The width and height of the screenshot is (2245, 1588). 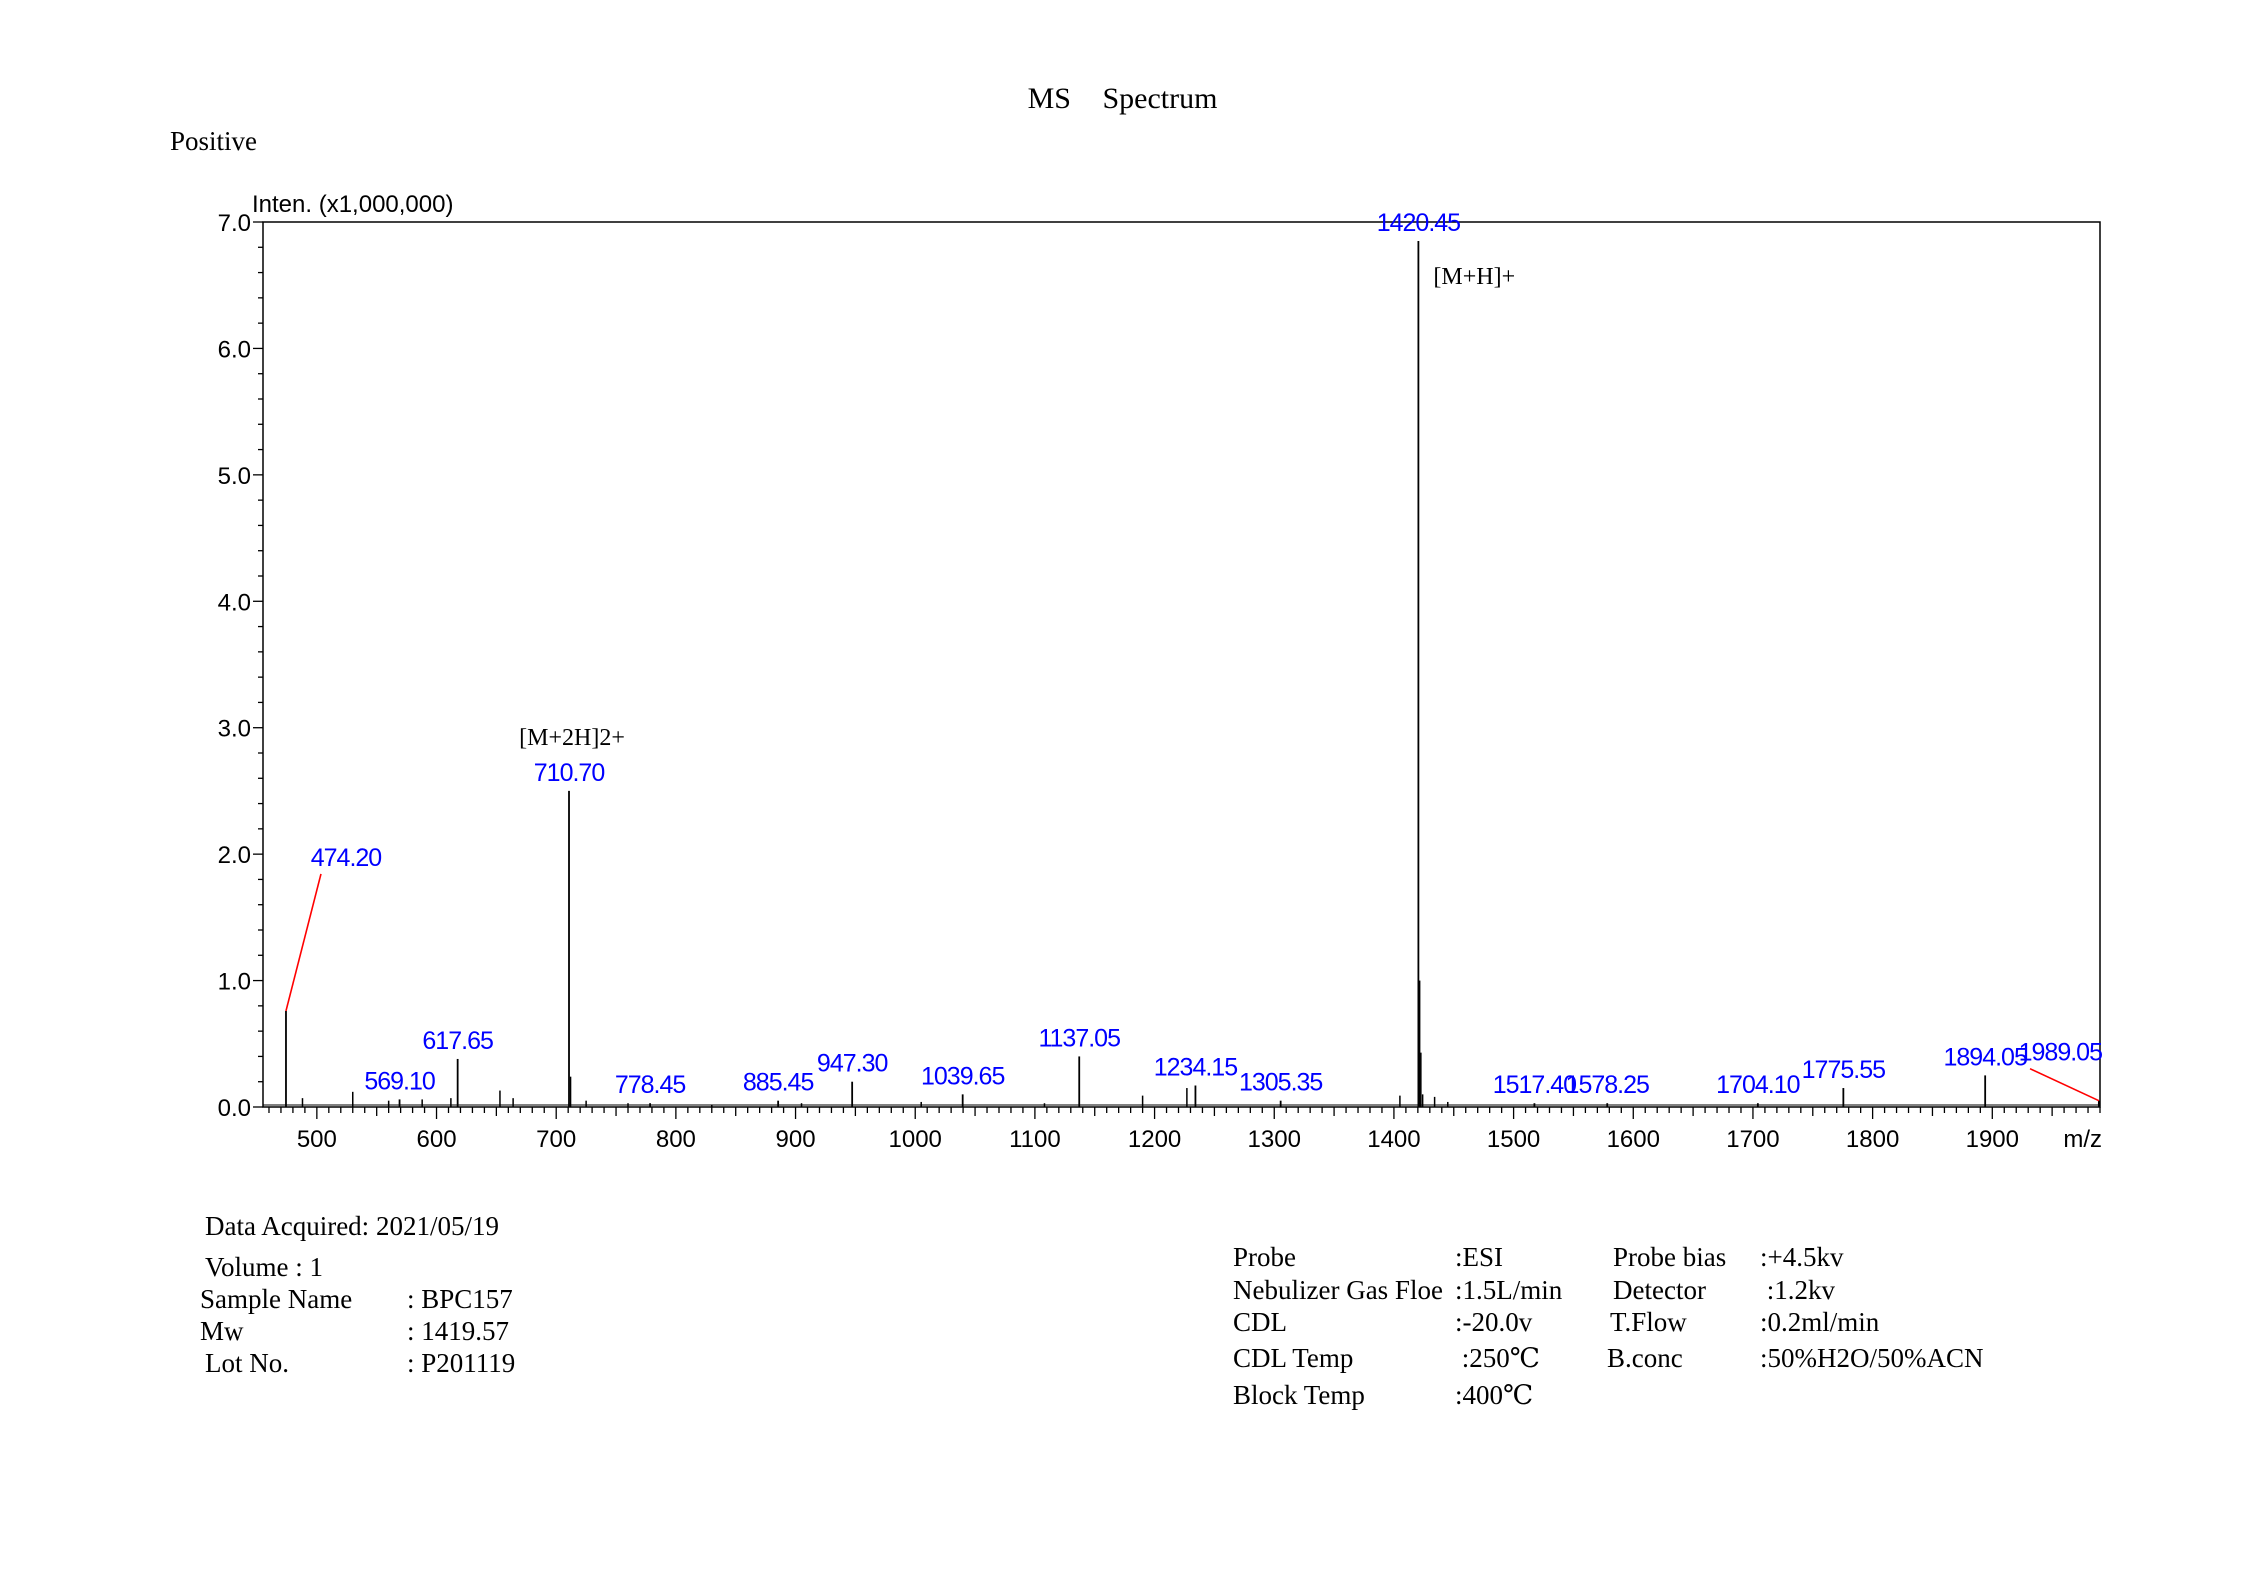 I want to click on y-axis-label: Inten. (x1,000,000), so click(x=352, y=204).